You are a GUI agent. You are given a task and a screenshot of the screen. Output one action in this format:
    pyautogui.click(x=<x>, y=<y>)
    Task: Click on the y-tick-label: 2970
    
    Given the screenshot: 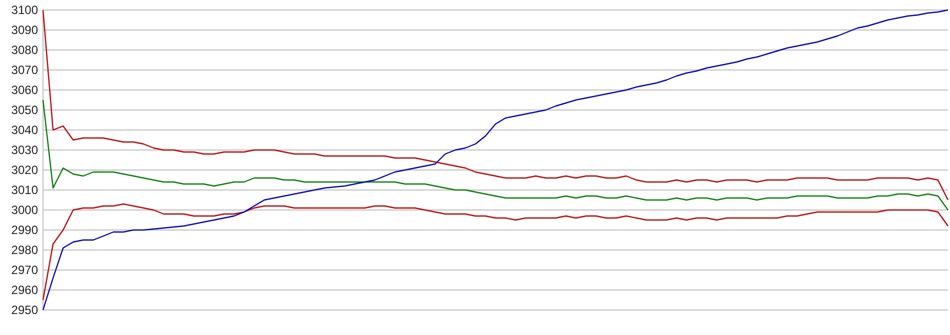 What is the action you would take?
    pyautogui.click(x=24, y=270)
    